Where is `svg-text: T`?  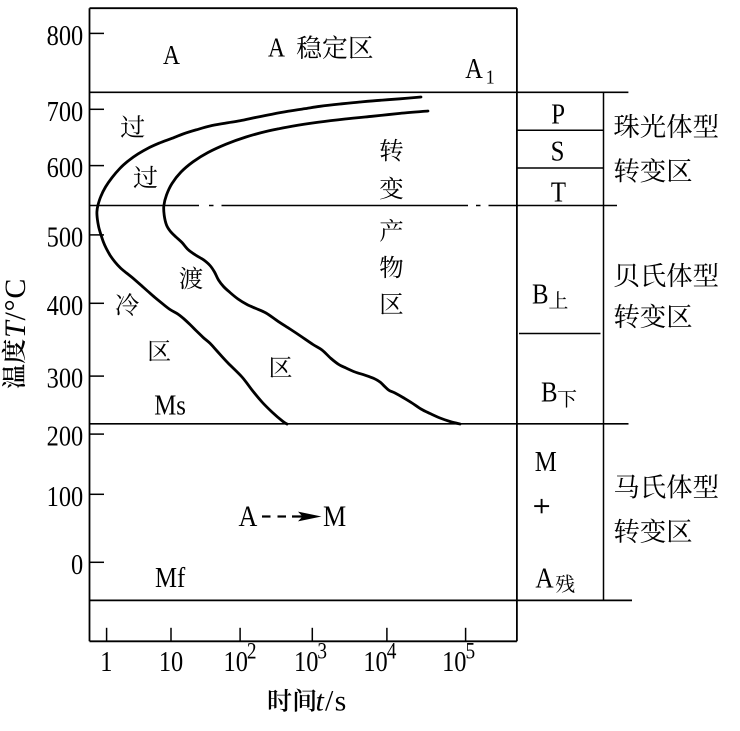
svg-text: T is located at coordinates (558, 192).